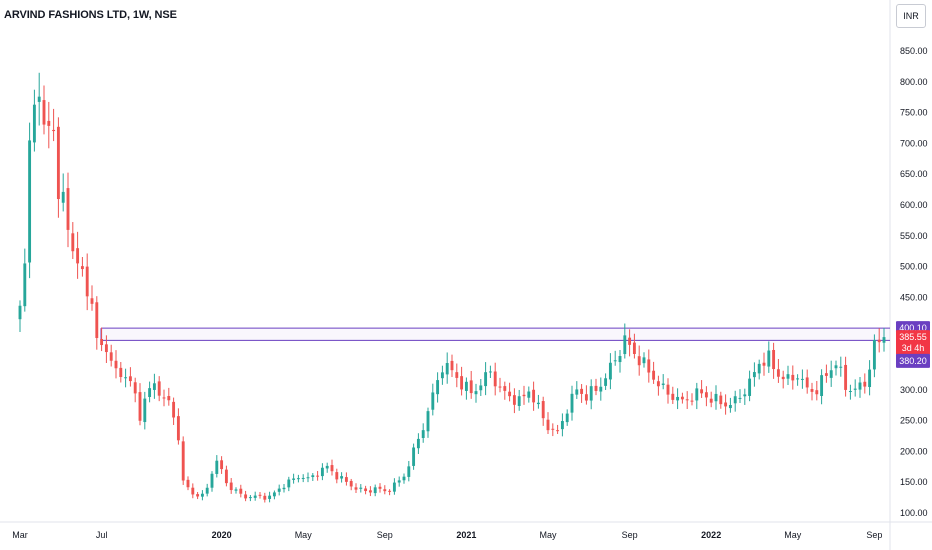  I want to click on price-tag: 385.55, so click(913, 337).